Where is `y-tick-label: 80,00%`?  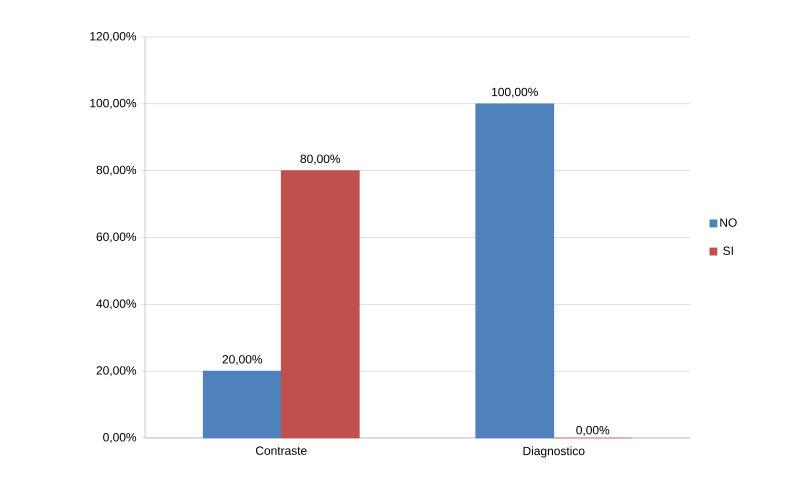 y-tick-label: 80,00% is located at coordinates (116, 171).